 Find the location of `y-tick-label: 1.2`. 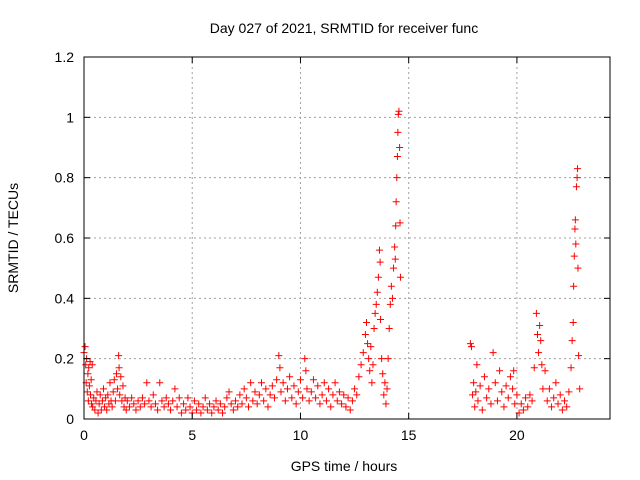

y-tick-label: 1.2 is located at coordinates (65, 57).